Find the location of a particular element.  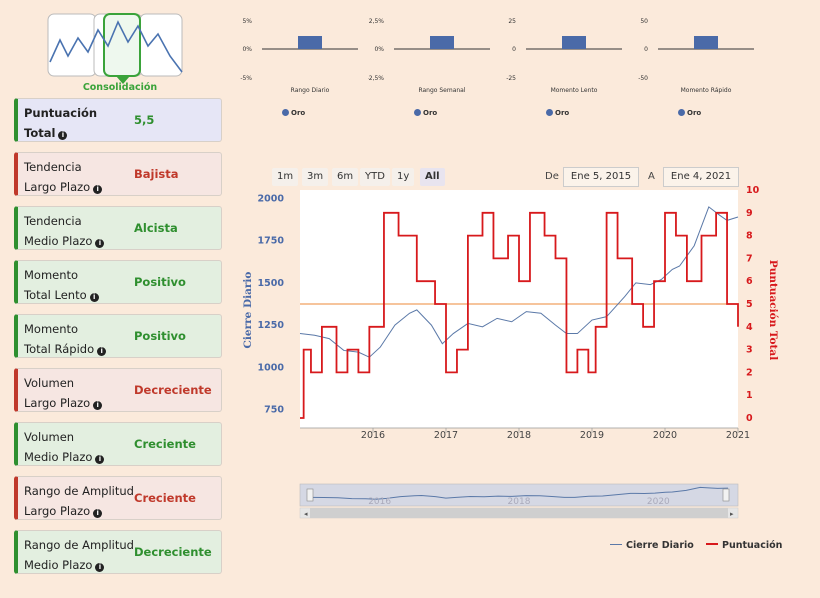

x-tick-label: 2019 is located at coordinates (592, 435).